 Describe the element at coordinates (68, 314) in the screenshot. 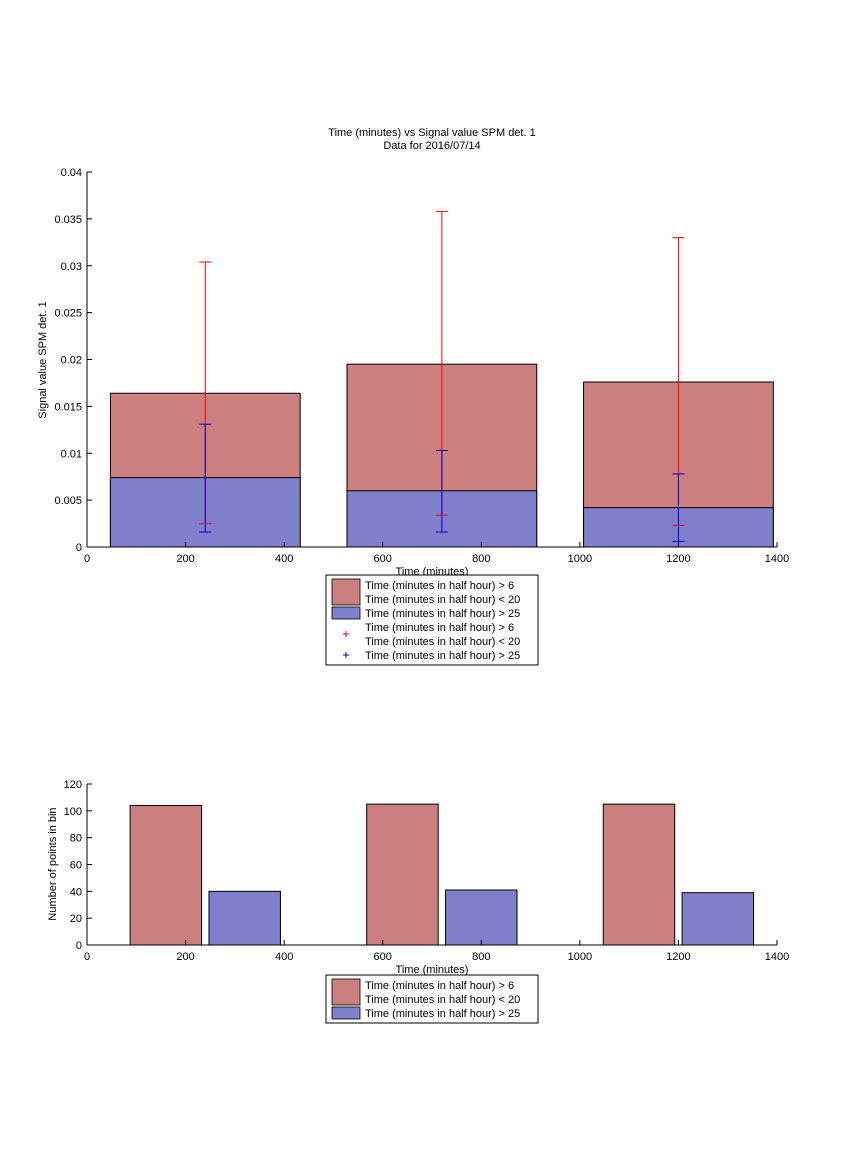

I see `y-tick-label: 0.025` at that location.